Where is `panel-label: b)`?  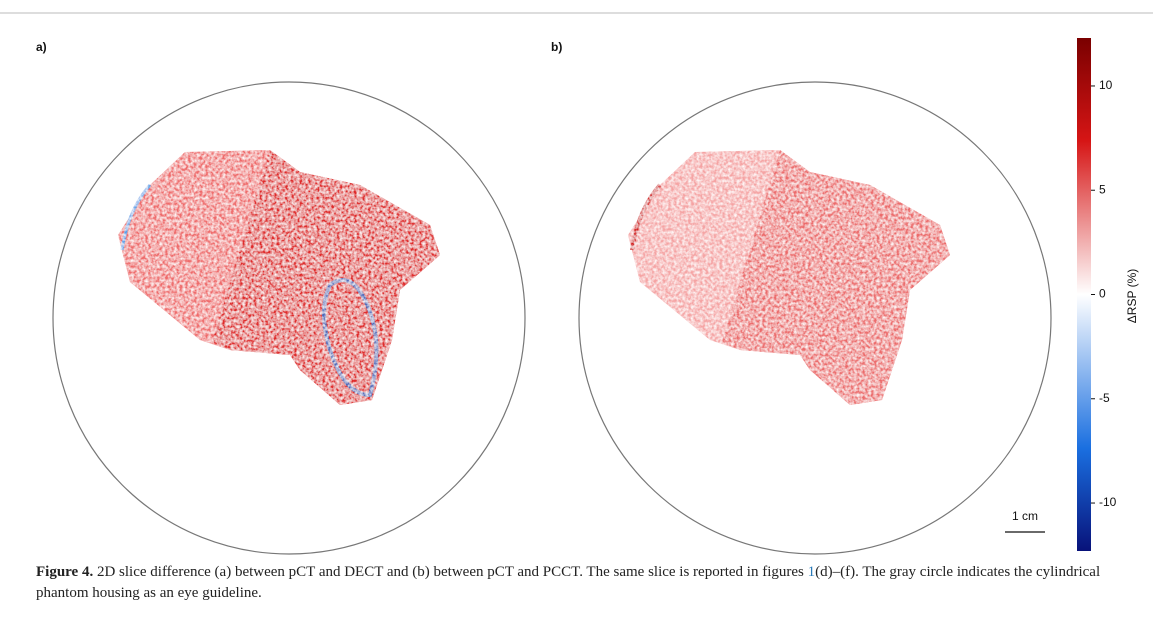 panel-label: b) is located at coordinates (556, 47).